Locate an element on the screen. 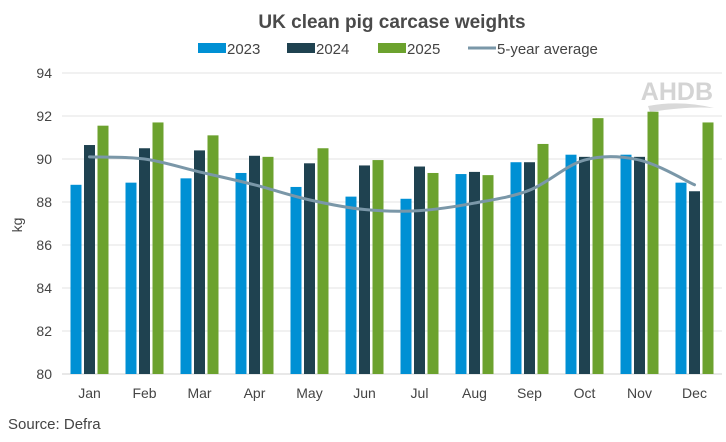 This screenshot has width=726, height=442. bar-2025-Apr is located at coordinates (268, 265).